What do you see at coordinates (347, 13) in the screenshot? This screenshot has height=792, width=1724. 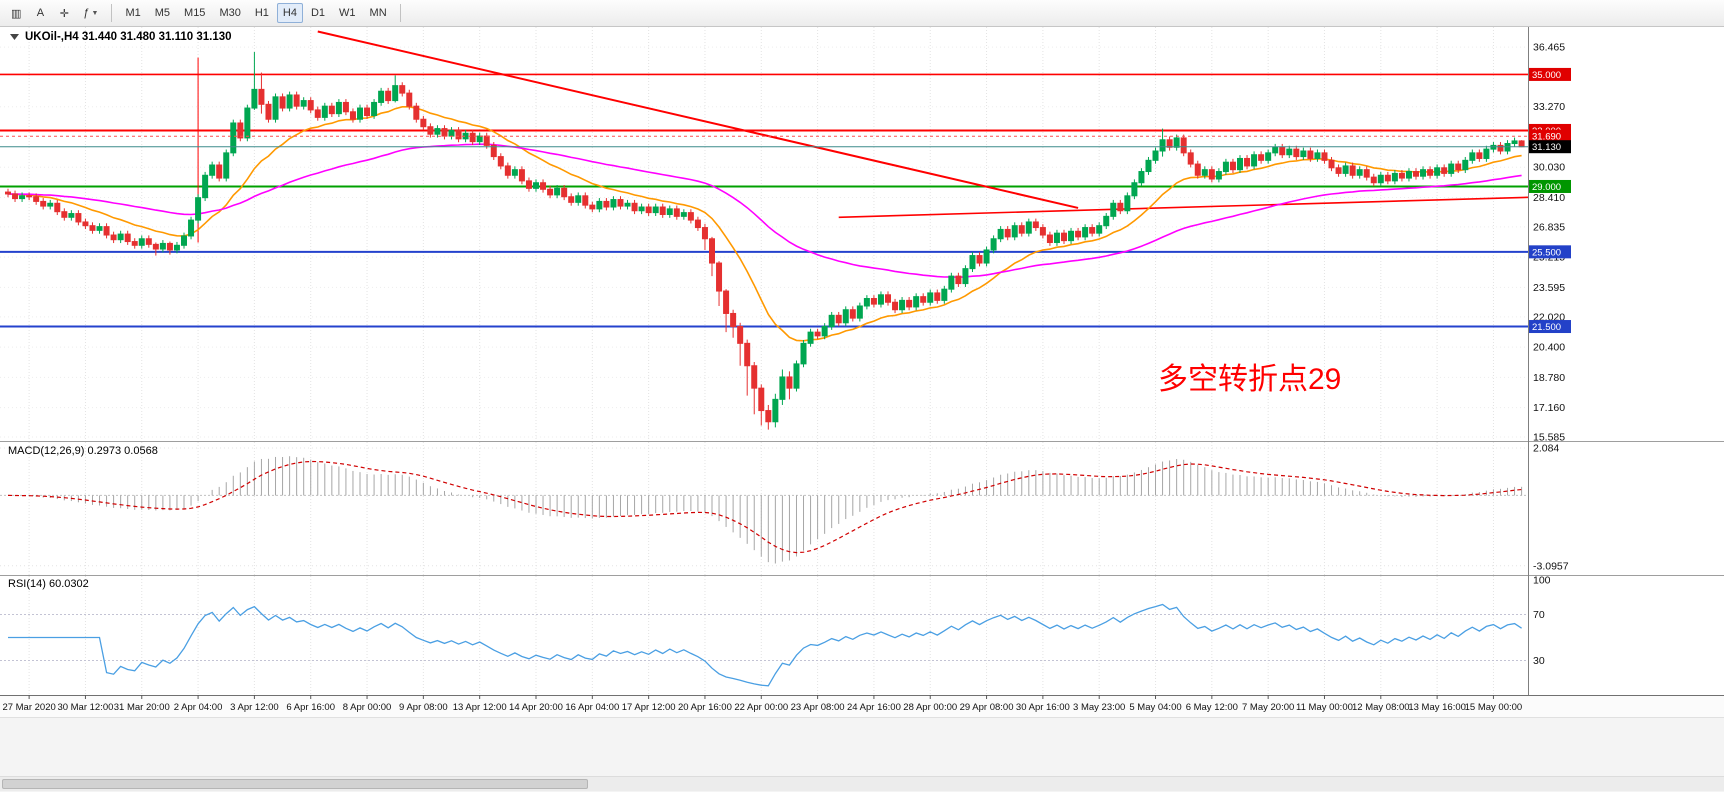 I see `timeframe-w1: W1` at bounding box center [347, 13].